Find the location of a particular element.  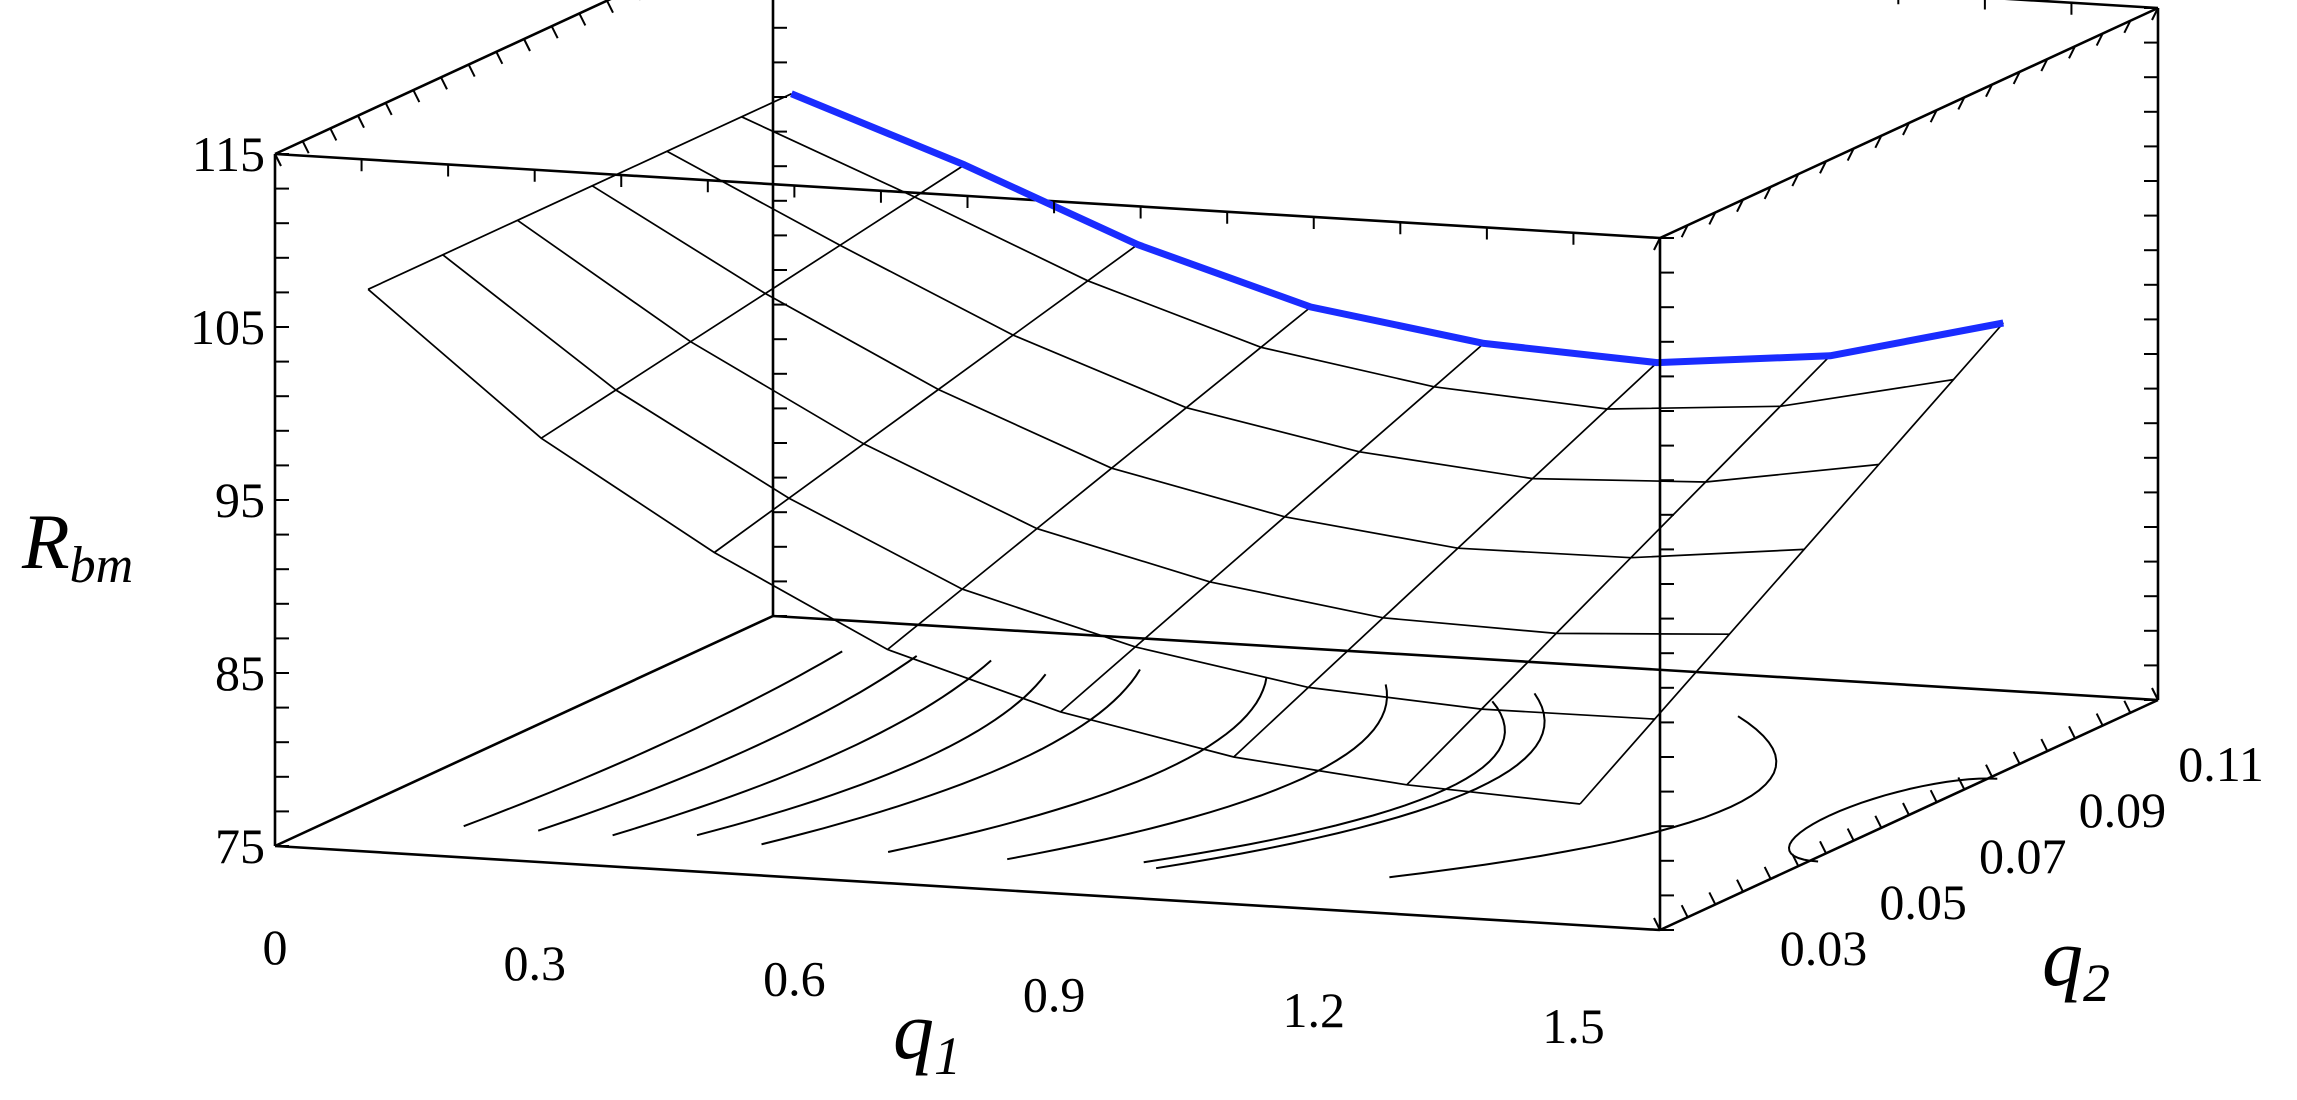

y-axis-title: q2 is located at coordinates (2076, 962).